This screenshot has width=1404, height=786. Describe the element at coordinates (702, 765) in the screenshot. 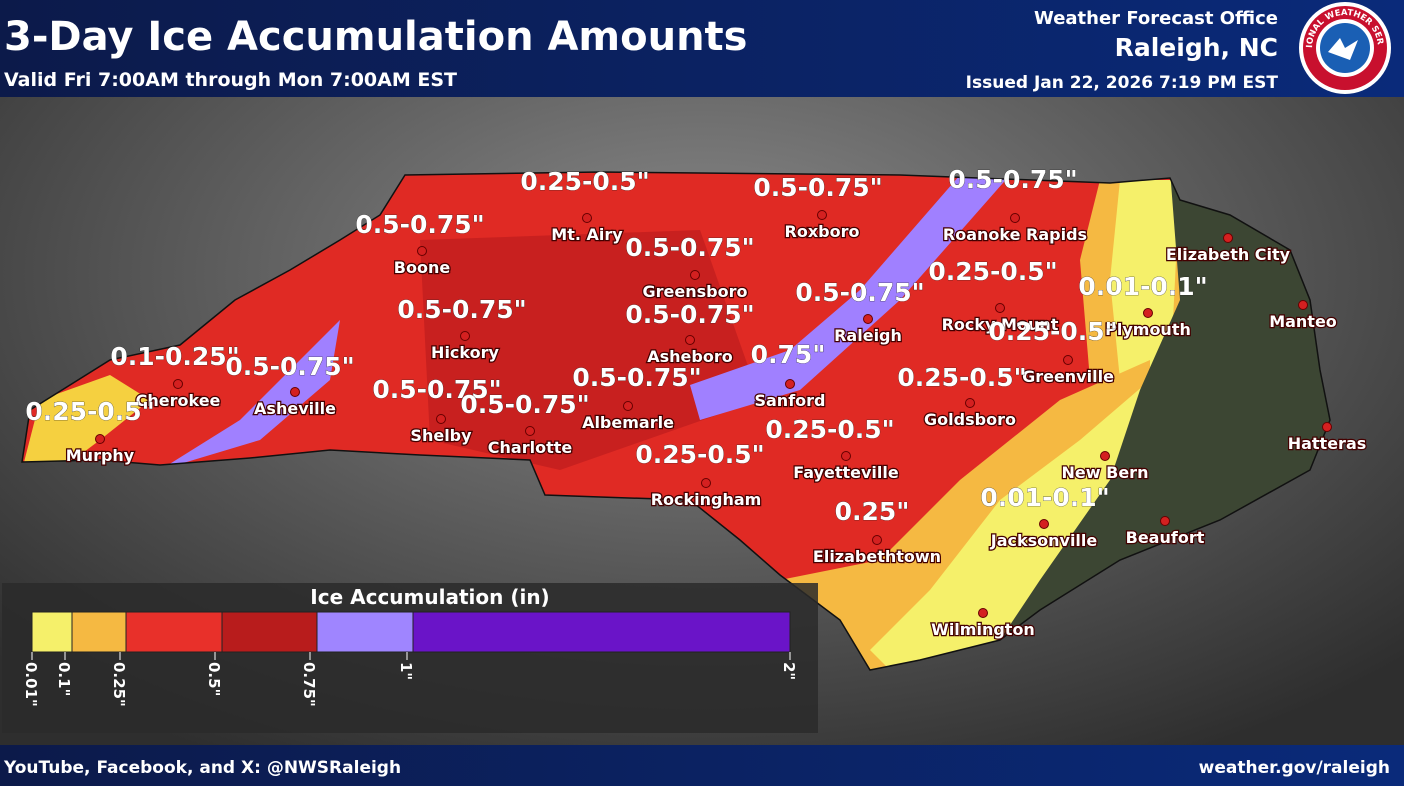

I see `footer-bar` at that location.